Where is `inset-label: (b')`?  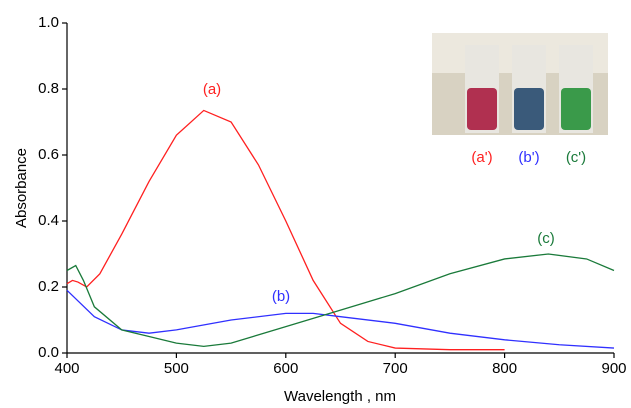 inset-label: (b') is located at coordinates (528, 157).